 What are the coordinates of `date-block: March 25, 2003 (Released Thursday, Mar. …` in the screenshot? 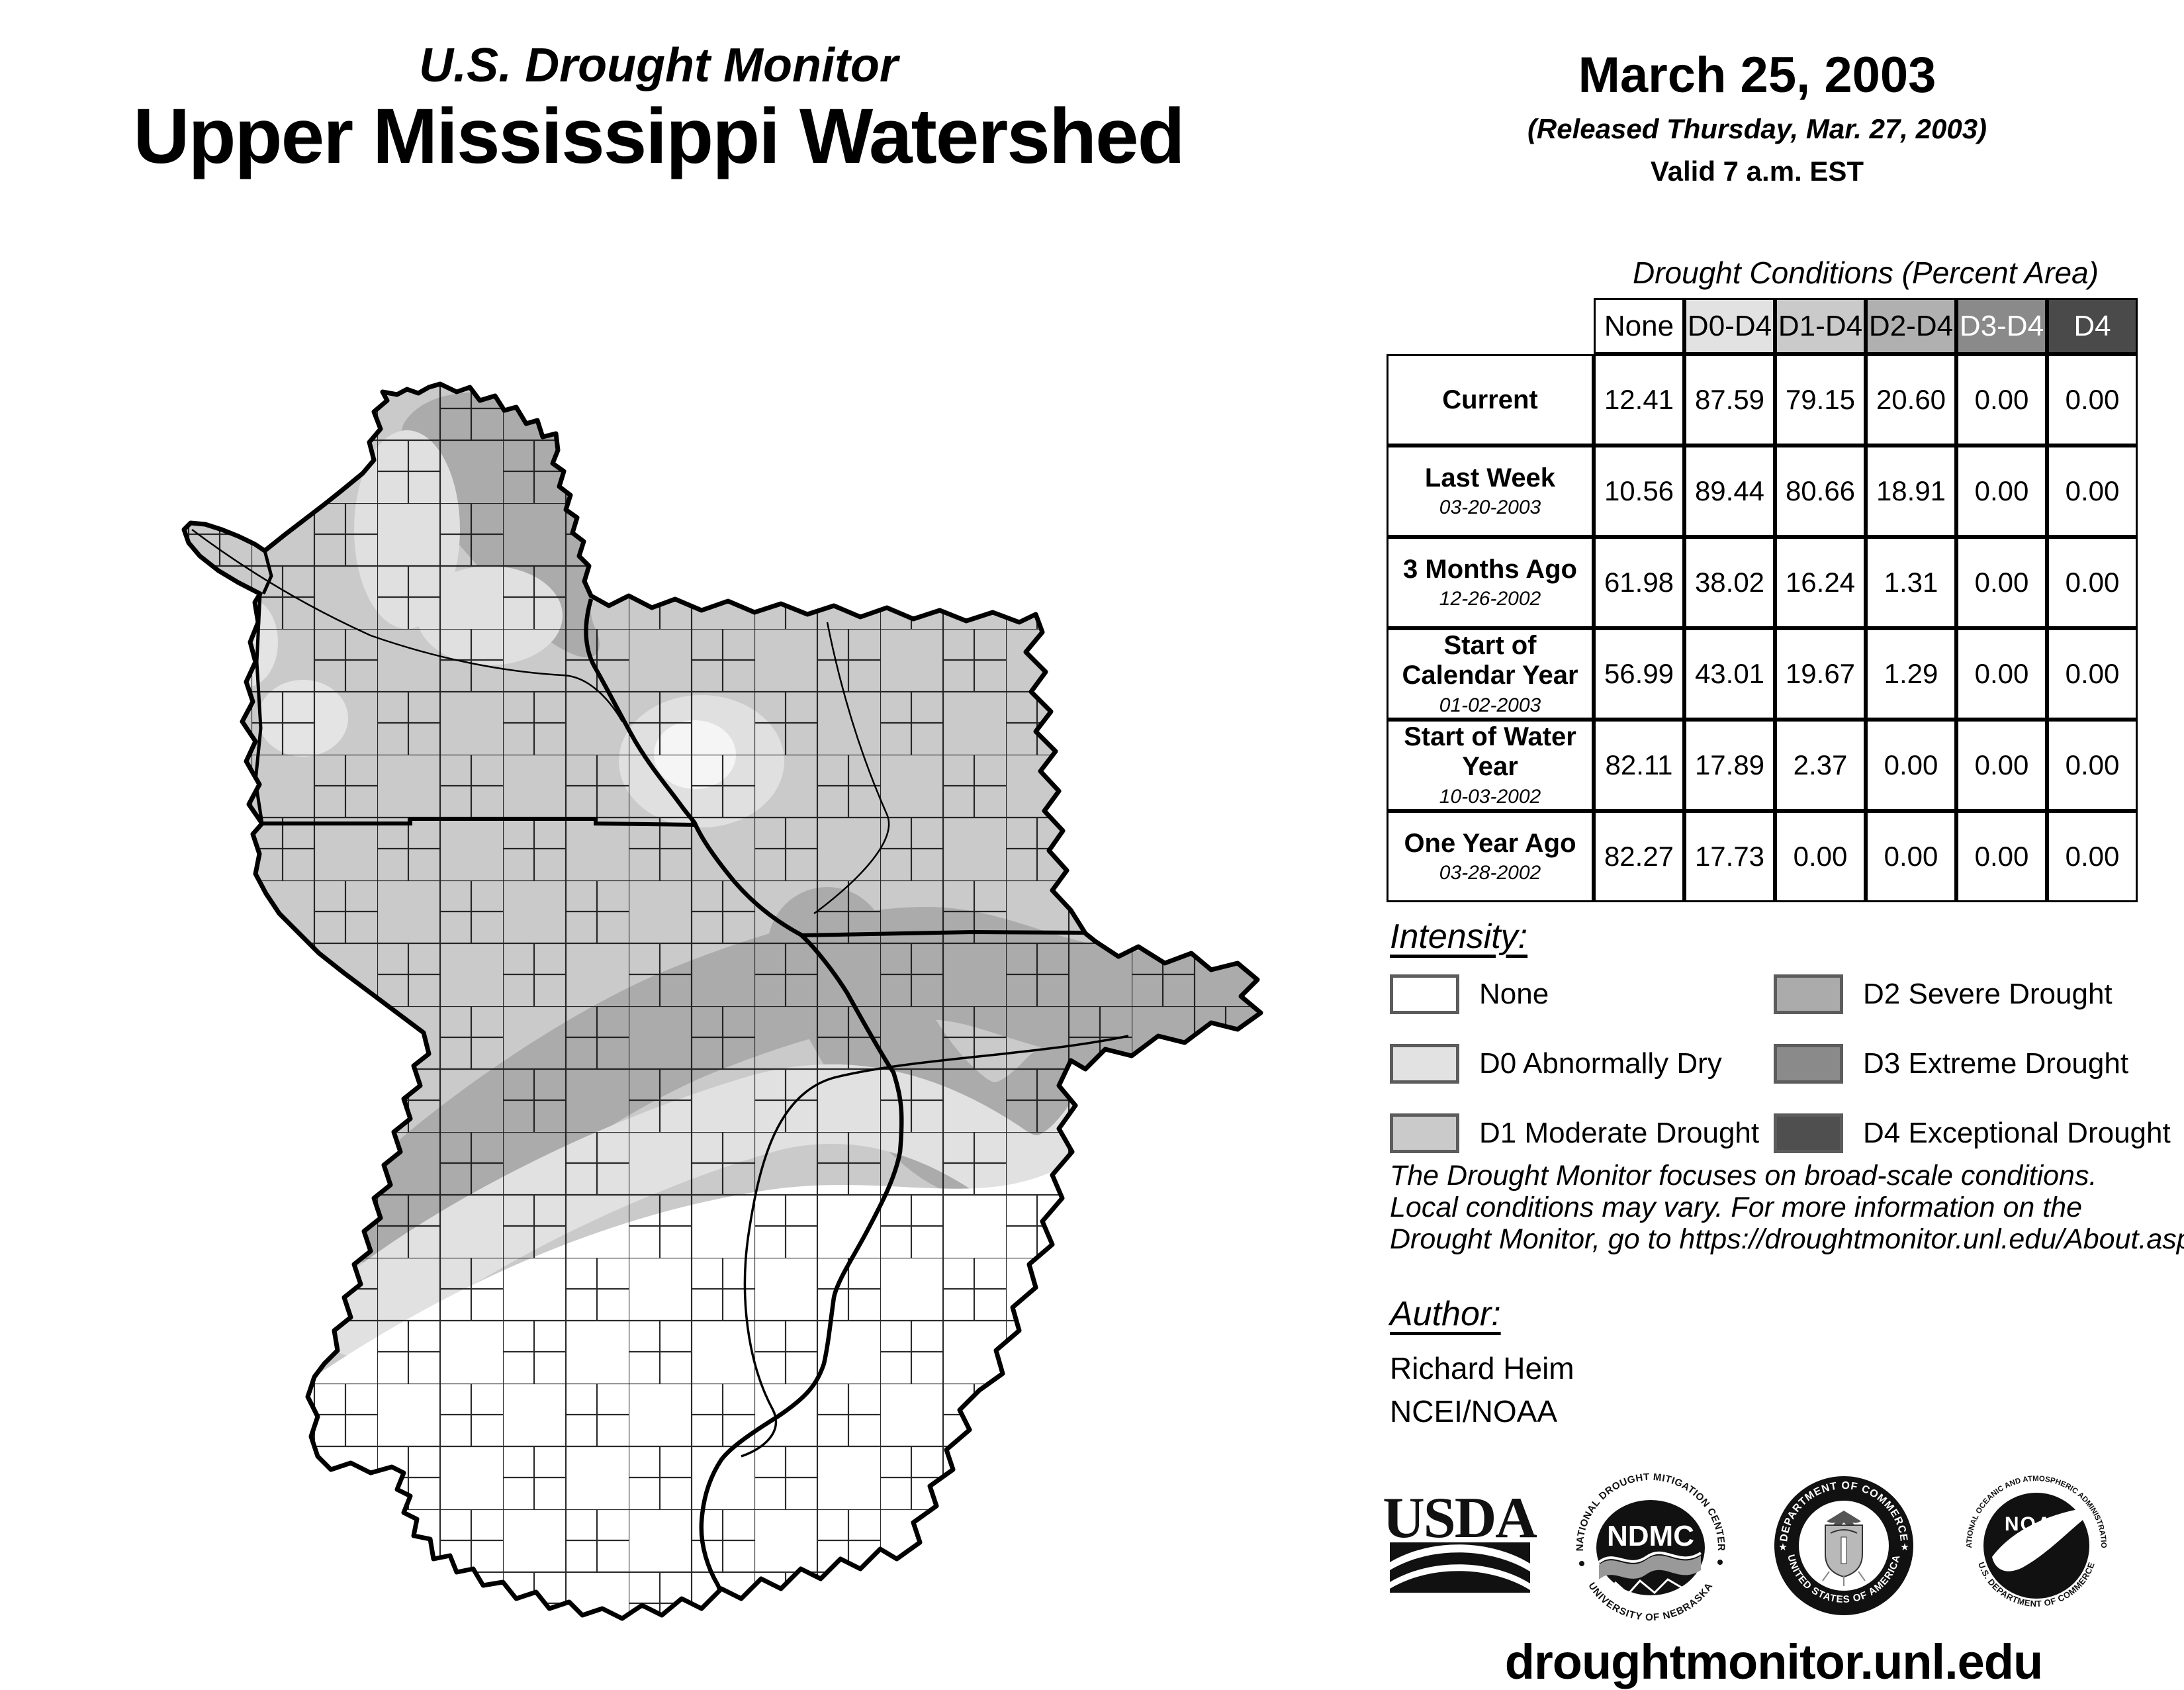 It's located at (1757, 117).